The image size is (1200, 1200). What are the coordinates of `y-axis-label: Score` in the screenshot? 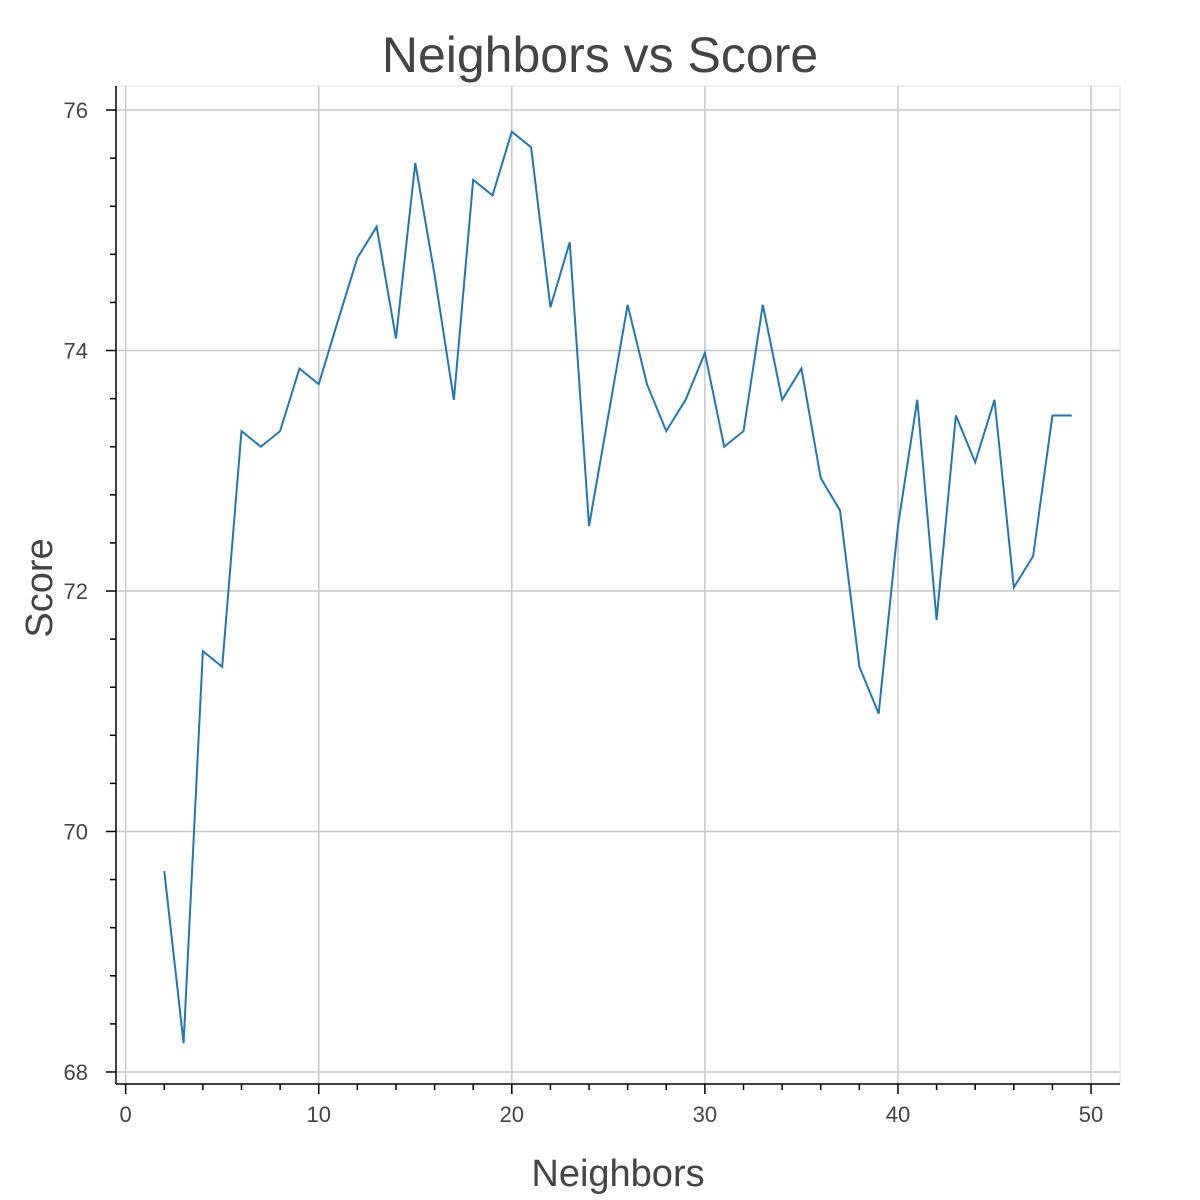 It's located at (40, 587).